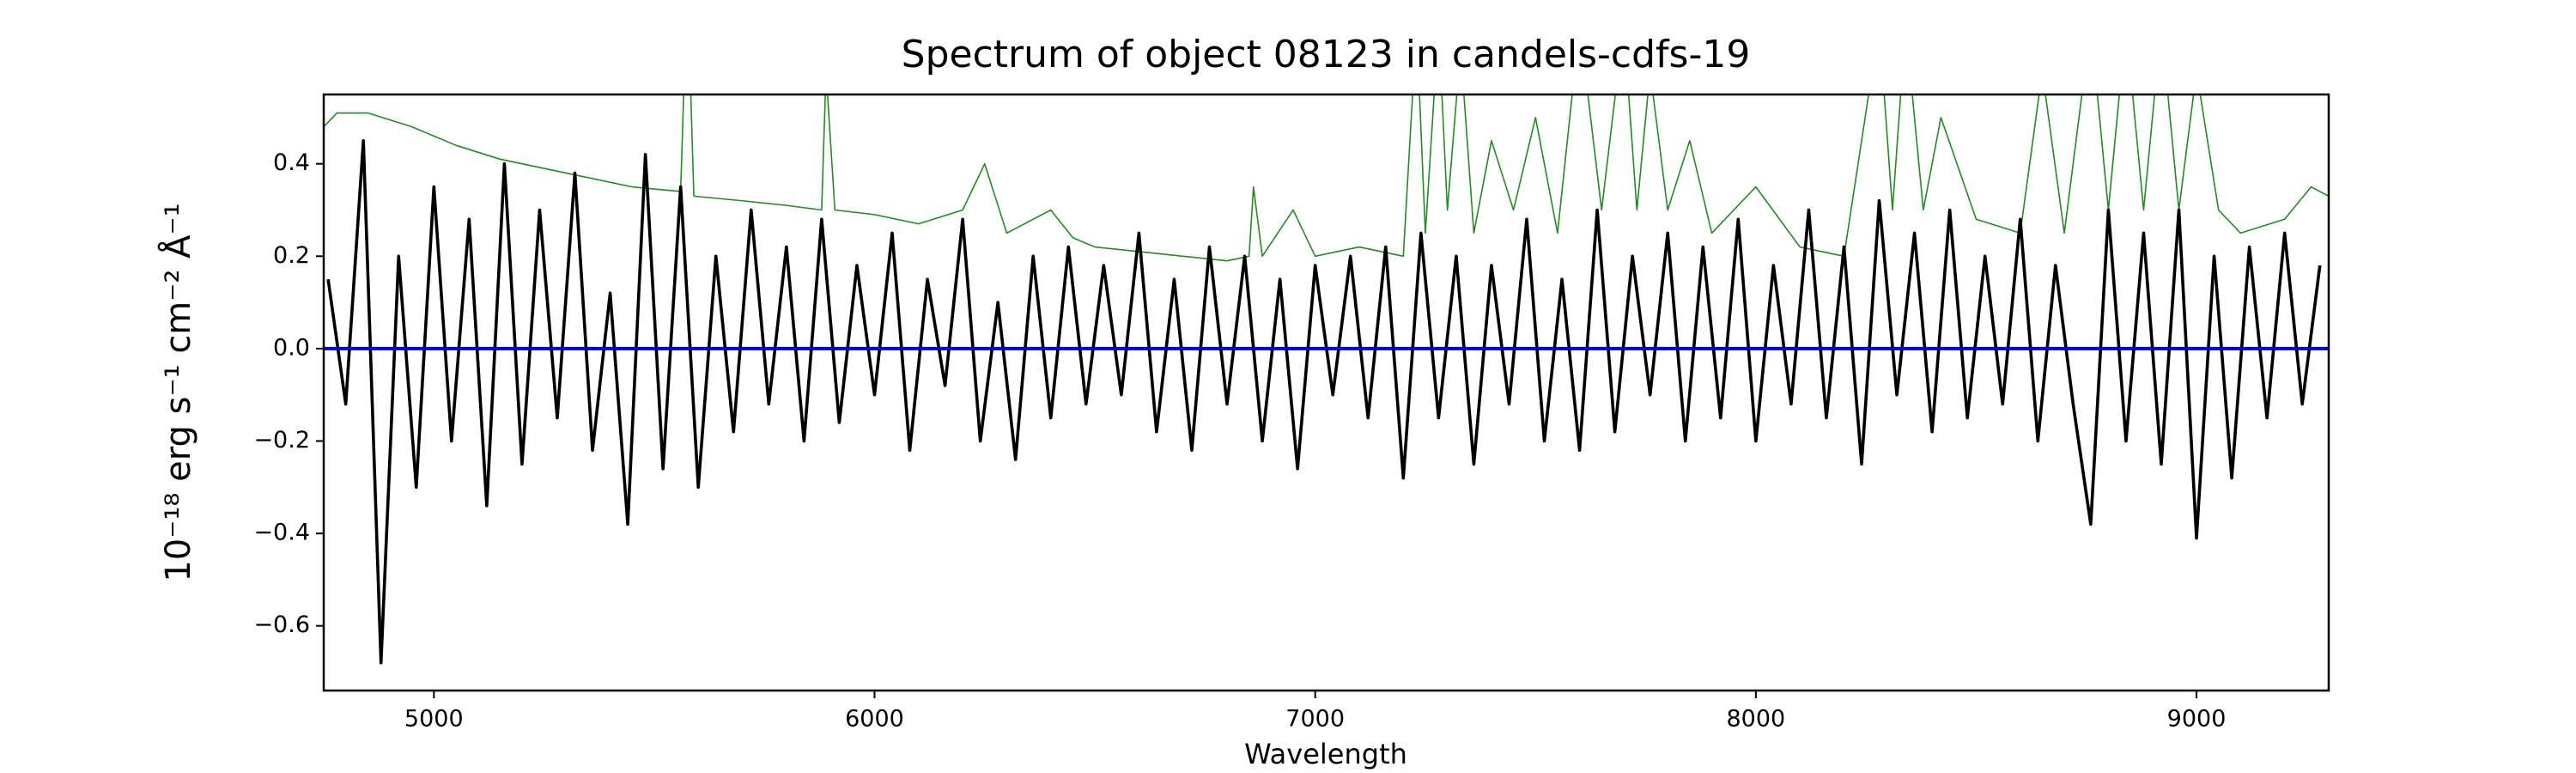 The width and height of the screenshot is (2576, 773). Describe the element at coordinates (291, 347) in the screenshot. I see `y-tick-label: 0.0` at that location.